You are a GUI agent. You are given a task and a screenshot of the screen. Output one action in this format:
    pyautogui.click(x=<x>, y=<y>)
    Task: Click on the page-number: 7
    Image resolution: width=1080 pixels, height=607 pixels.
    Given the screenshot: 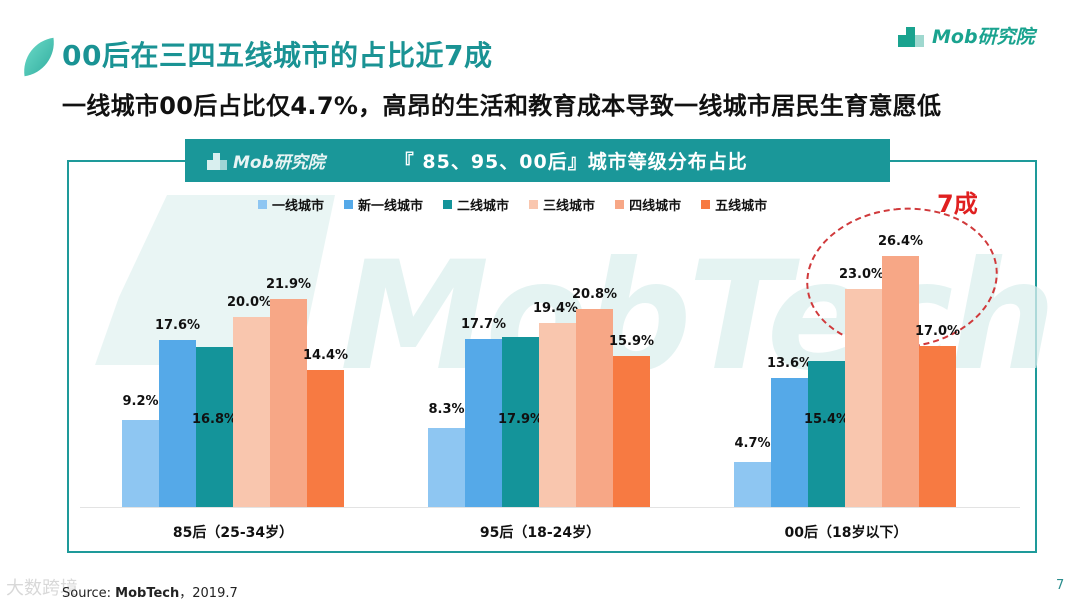 What is the action you would take?
    pyautogui.click(x=1060, y=585)
    